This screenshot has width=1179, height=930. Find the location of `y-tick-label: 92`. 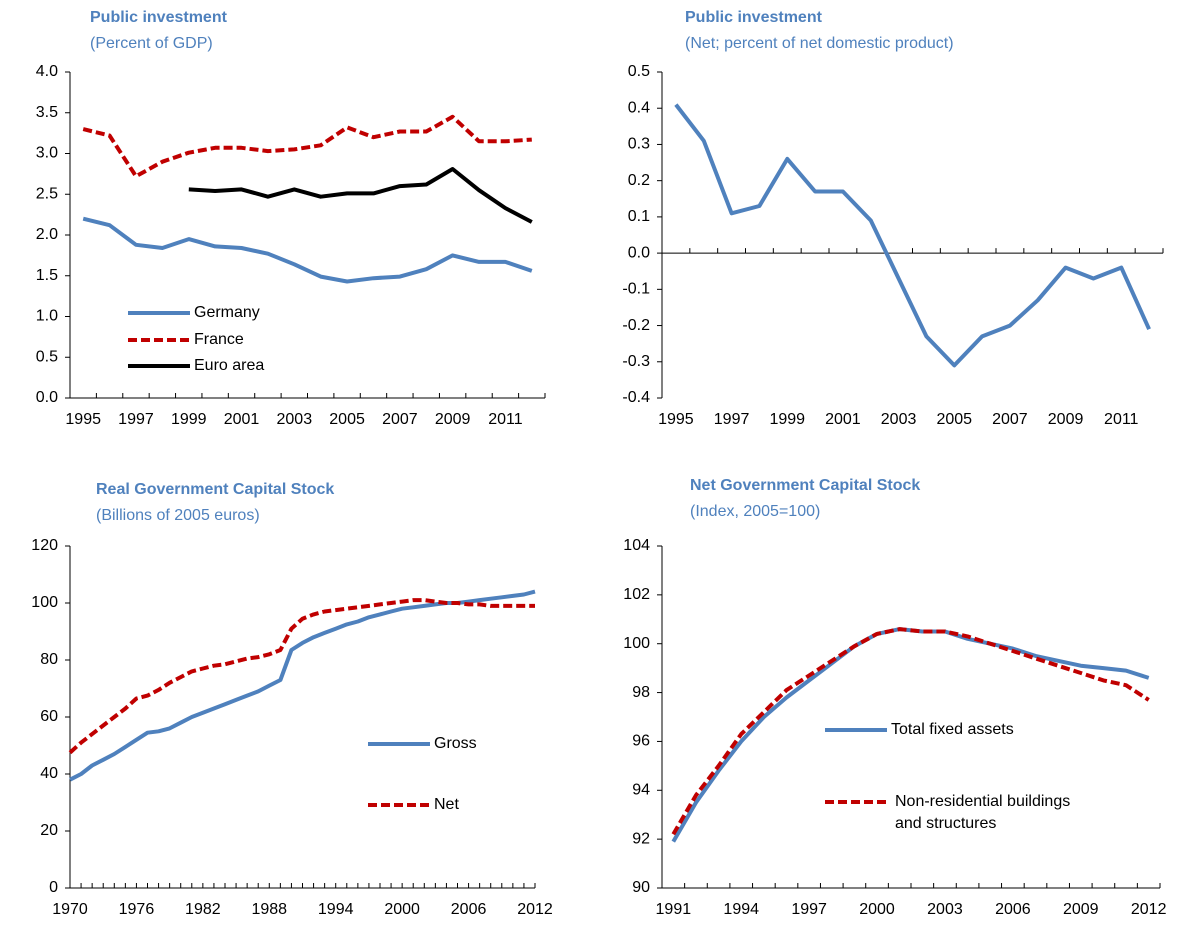

y-tick-label: 92 is located at coordinates (641, 838).